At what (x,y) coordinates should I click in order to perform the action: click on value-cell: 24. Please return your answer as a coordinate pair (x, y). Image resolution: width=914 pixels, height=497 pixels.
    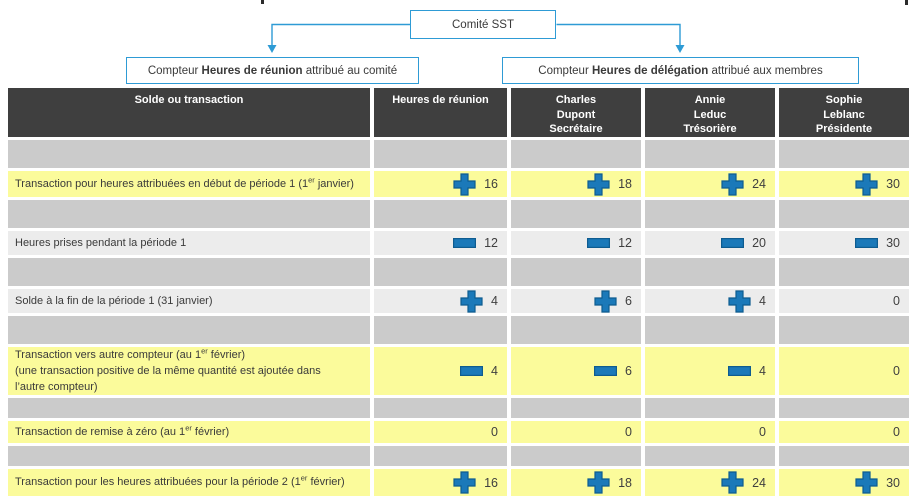
    Looking at the image, I should click on (710, 482).